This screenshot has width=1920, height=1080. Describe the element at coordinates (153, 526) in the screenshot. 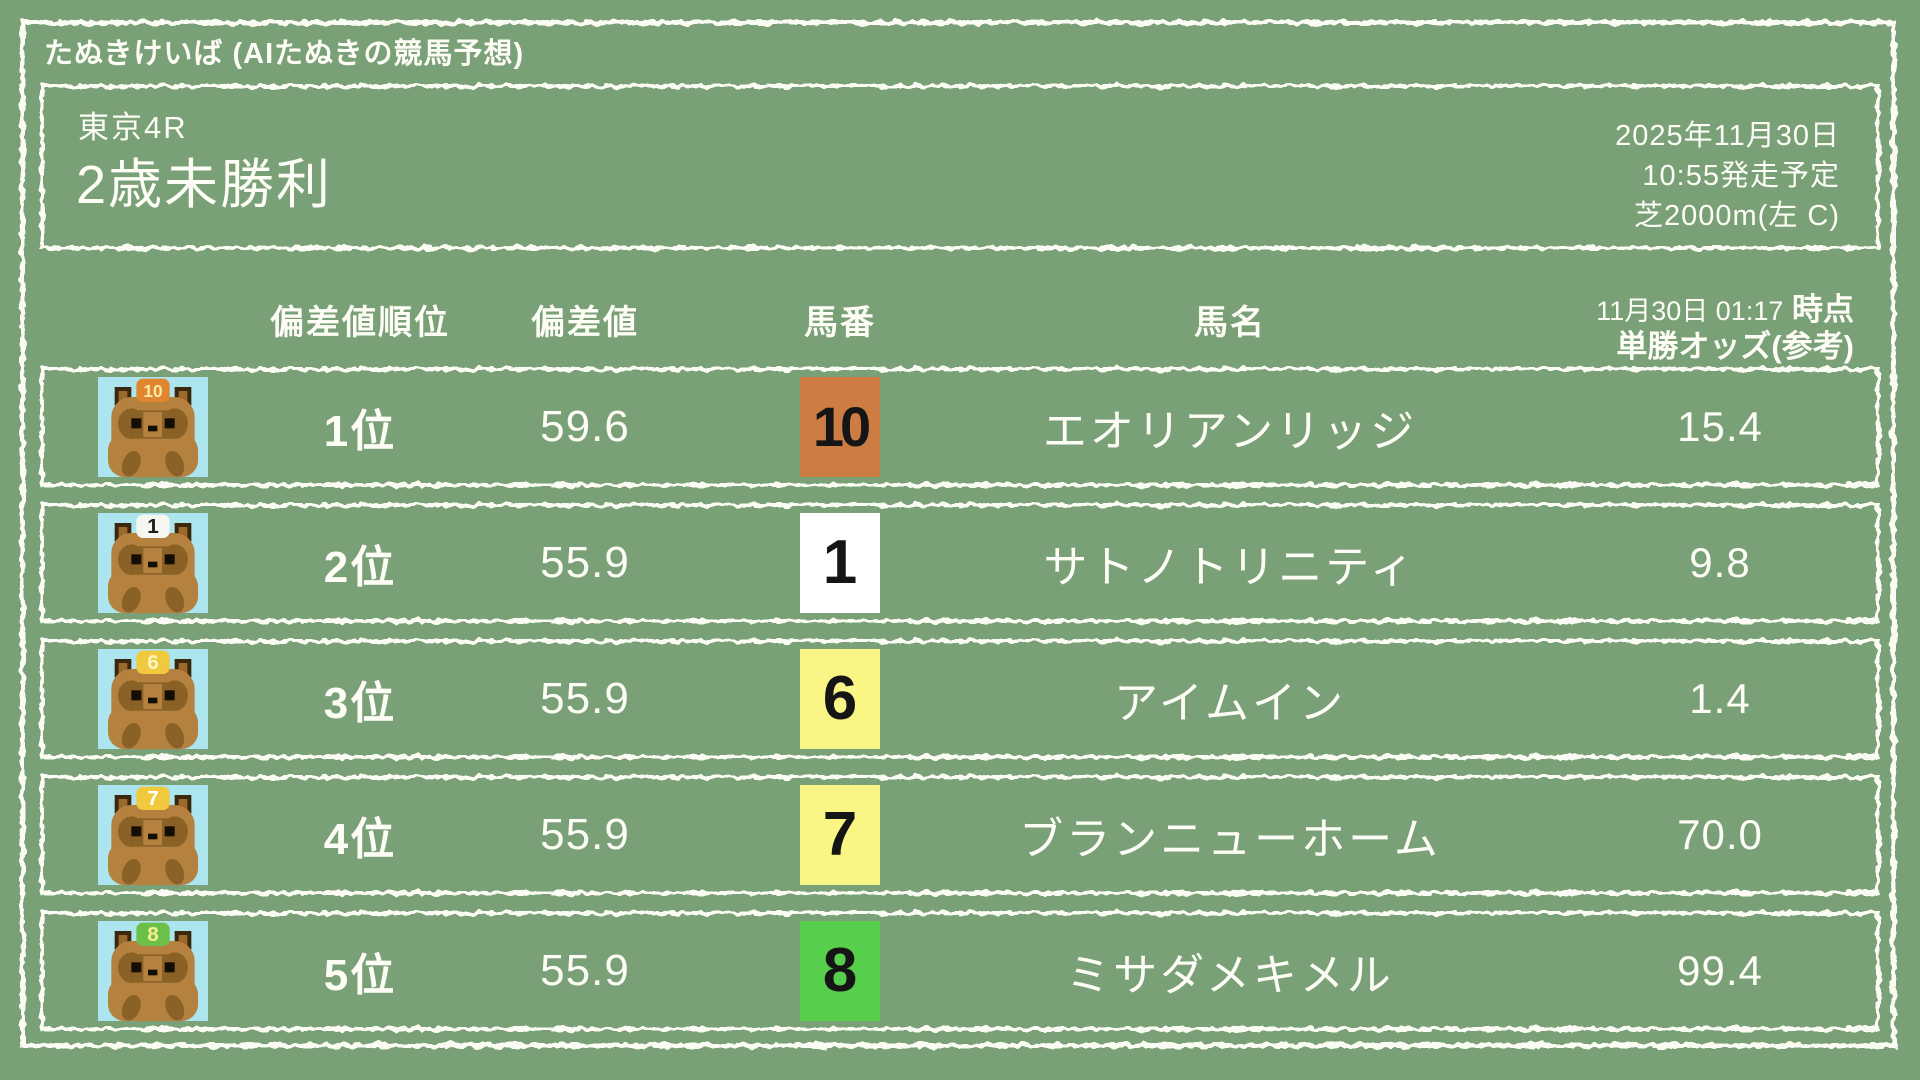

I see `svg-text: 1` at that location.